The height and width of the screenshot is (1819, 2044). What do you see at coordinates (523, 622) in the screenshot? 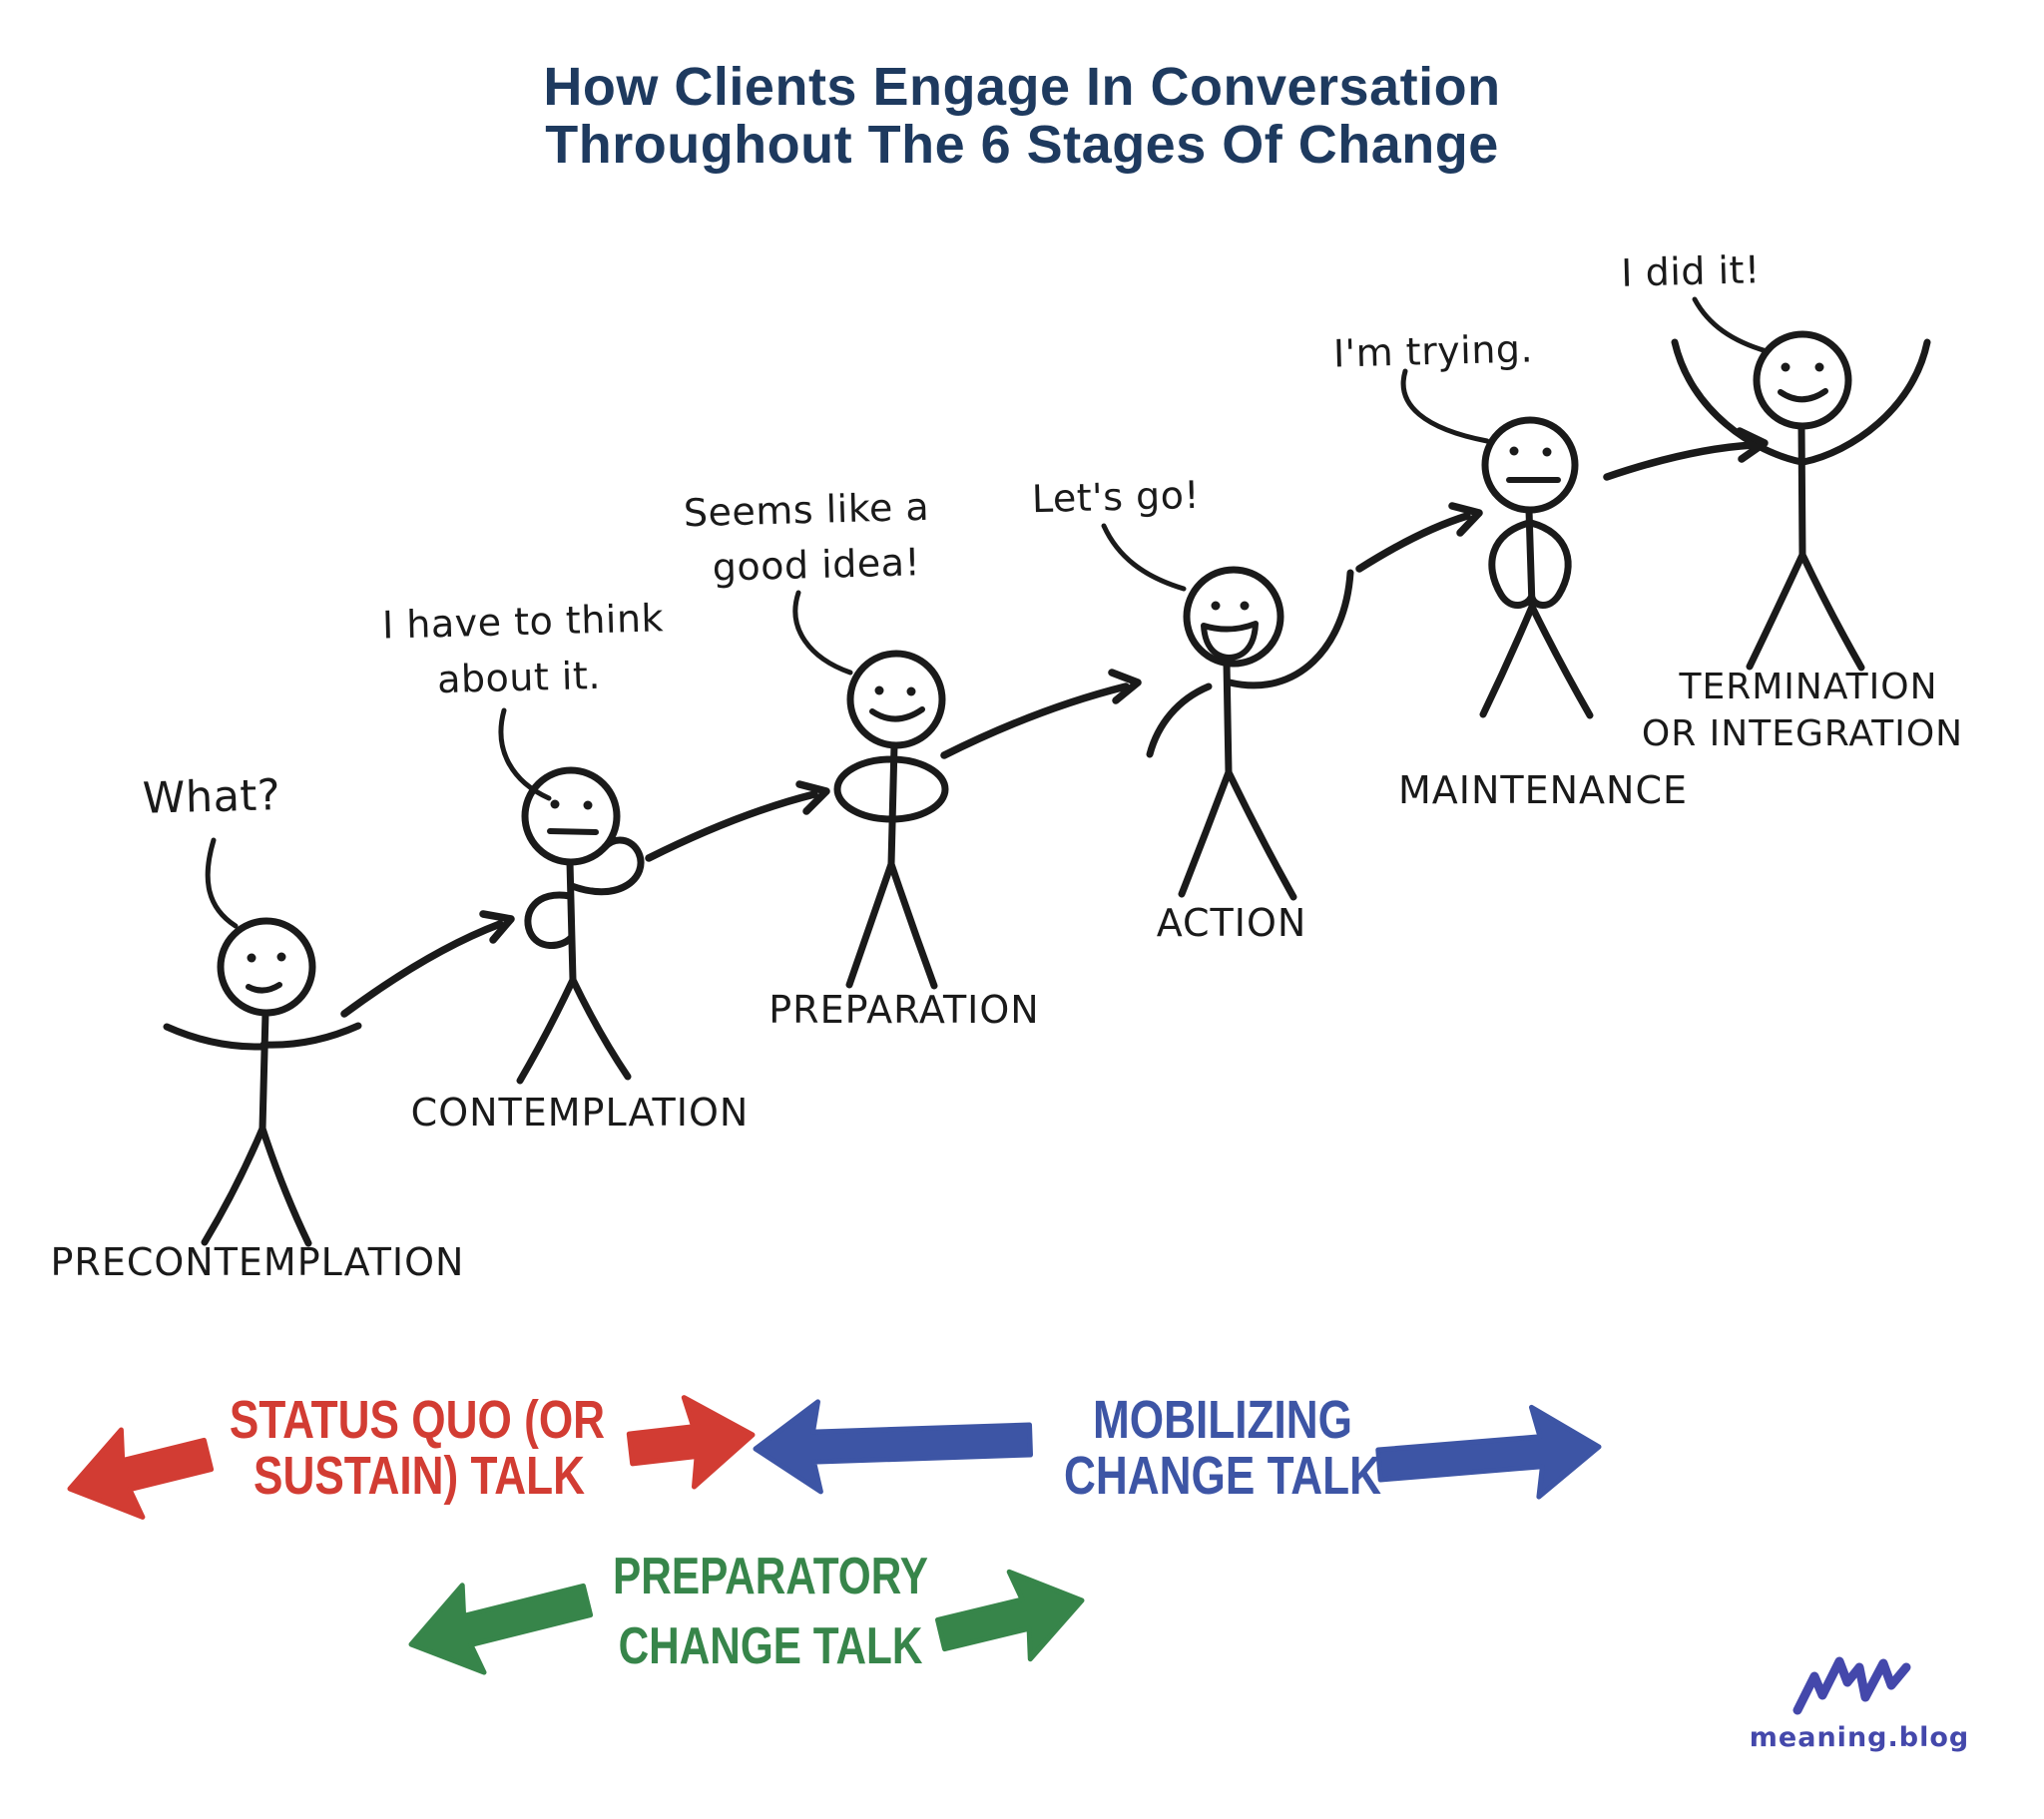
I see `speech-contemplation-line1: I have to think` at bounding box center [523, 622].